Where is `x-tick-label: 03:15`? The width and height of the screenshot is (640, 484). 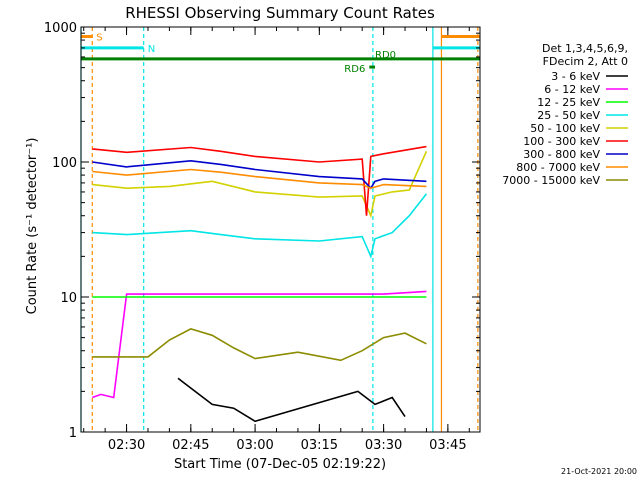
x-tick-label: 03:15 is located at coordinates (319, 445).